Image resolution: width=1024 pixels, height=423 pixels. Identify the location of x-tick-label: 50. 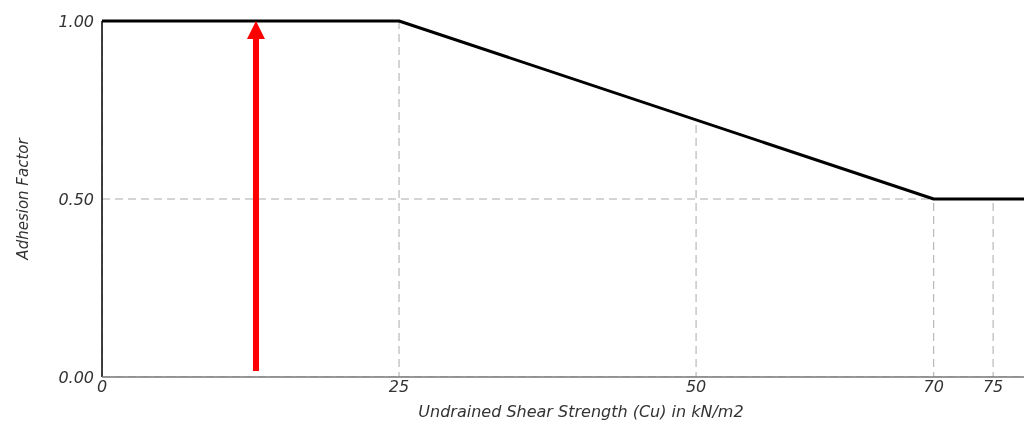
(696, 386).